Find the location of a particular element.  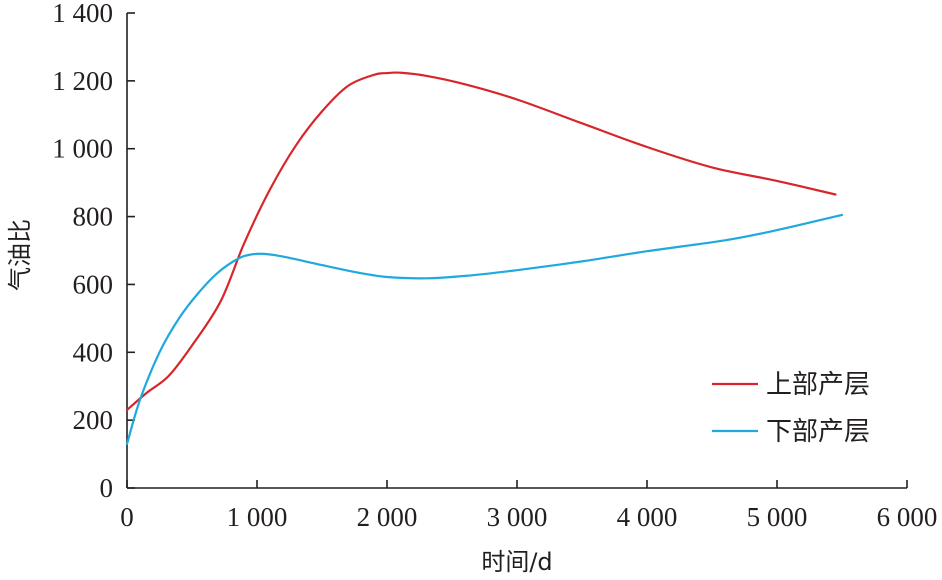

x-tick-label: 0 is located at coordinates (127, 517).